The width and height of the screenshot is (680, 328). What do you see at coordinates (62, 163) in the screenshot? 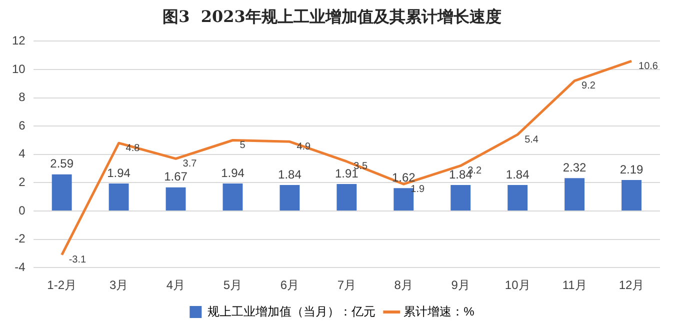
I see `data-label: 2.59` at bounding box center [62, 163].